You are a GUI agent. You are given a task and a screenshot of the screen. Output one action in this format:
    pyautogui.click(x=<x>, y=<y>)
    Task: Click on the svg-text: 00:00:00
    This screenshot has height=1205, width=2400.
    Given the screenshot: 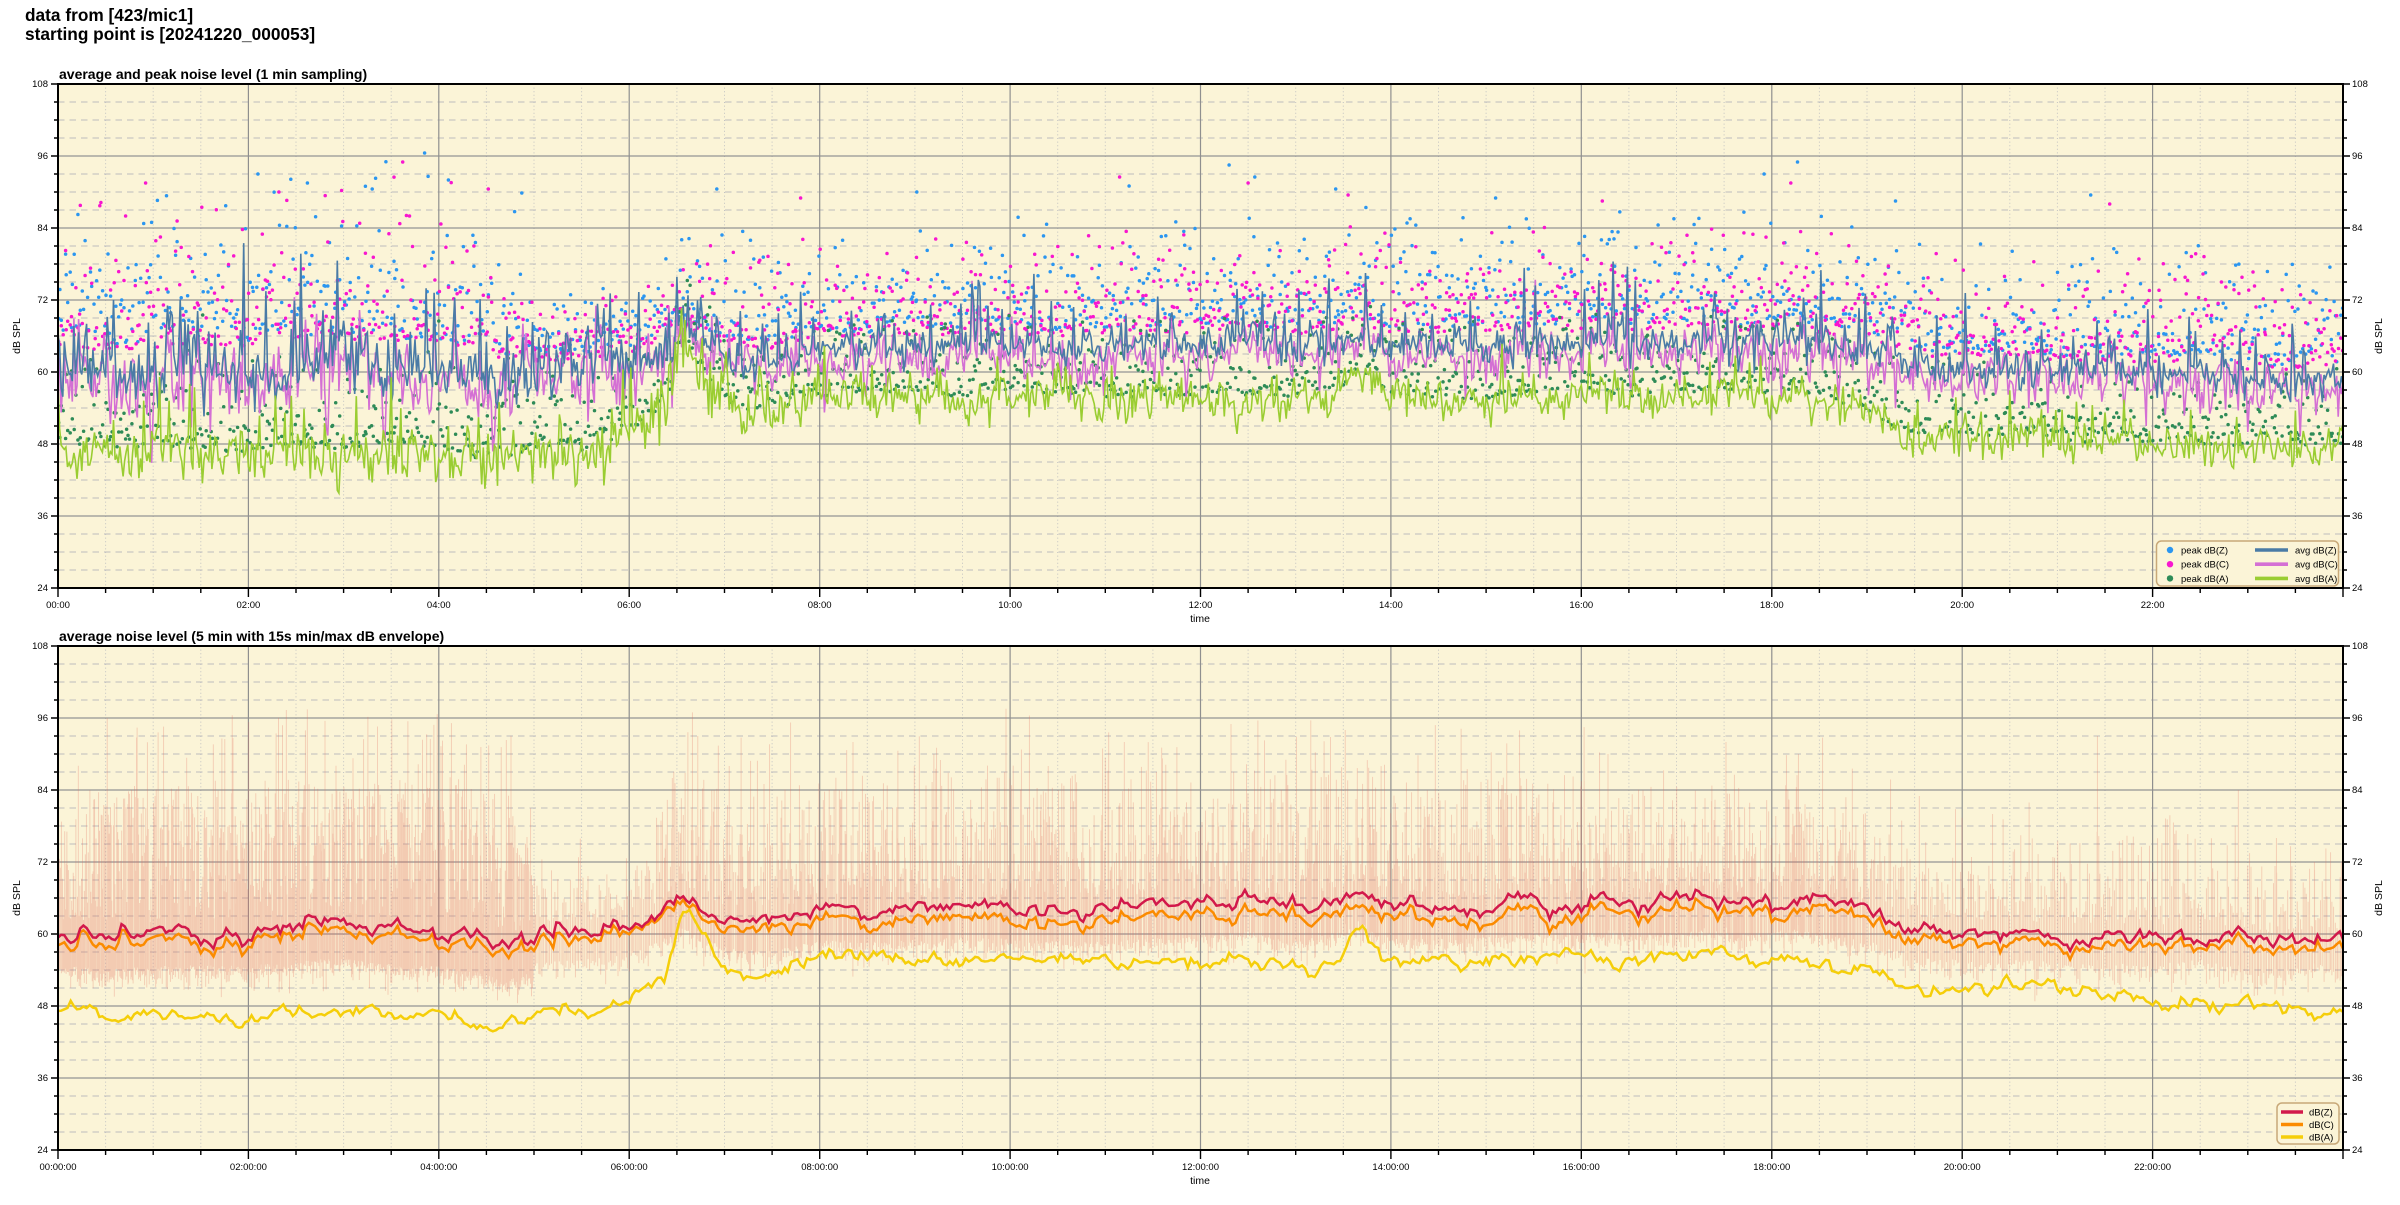 What is the action you would take?
    pyautogui.click(x=58, y=1167)
    